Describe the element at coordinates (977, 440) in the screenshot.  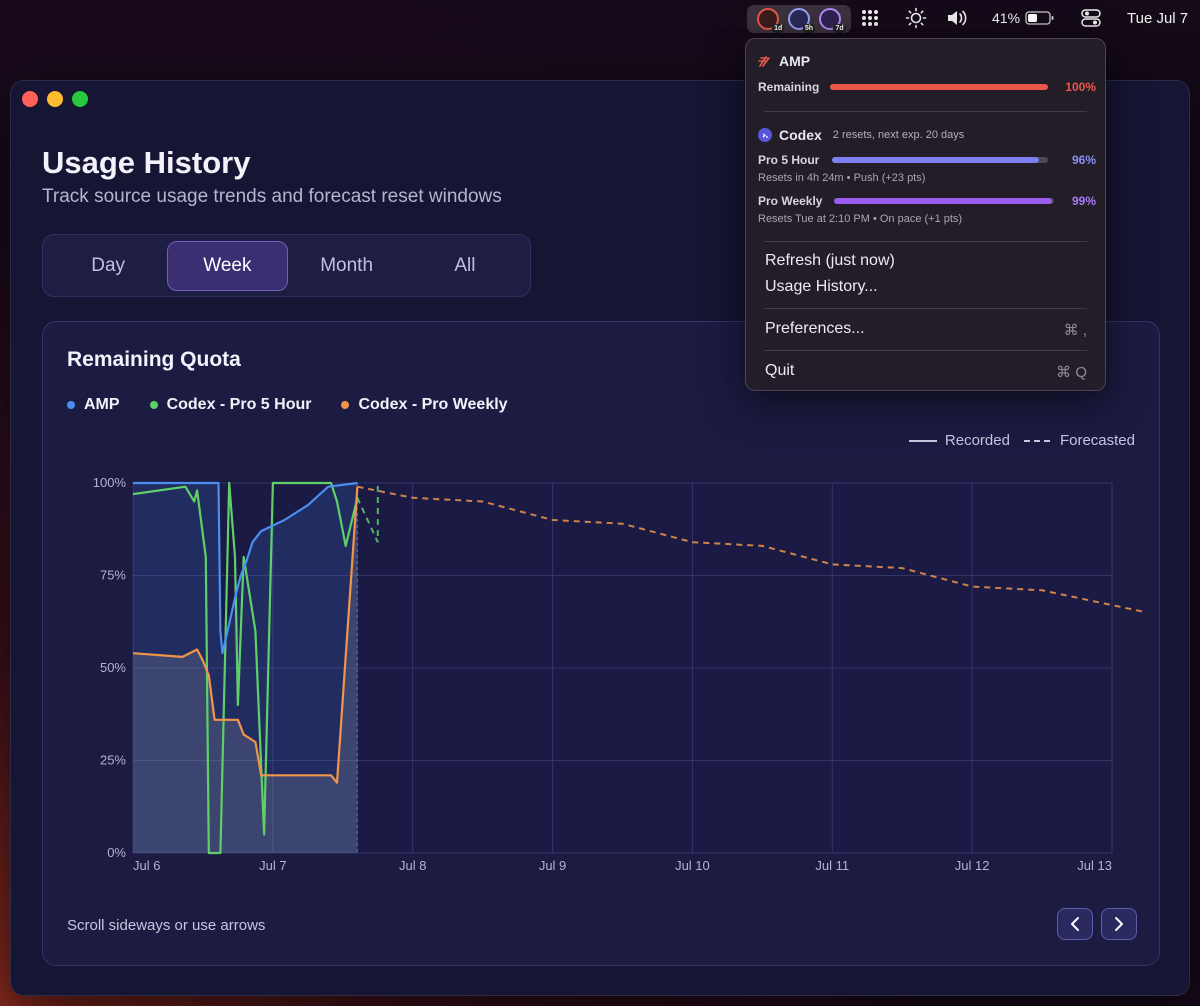
I see `recorded-label: Recorded` at that location.